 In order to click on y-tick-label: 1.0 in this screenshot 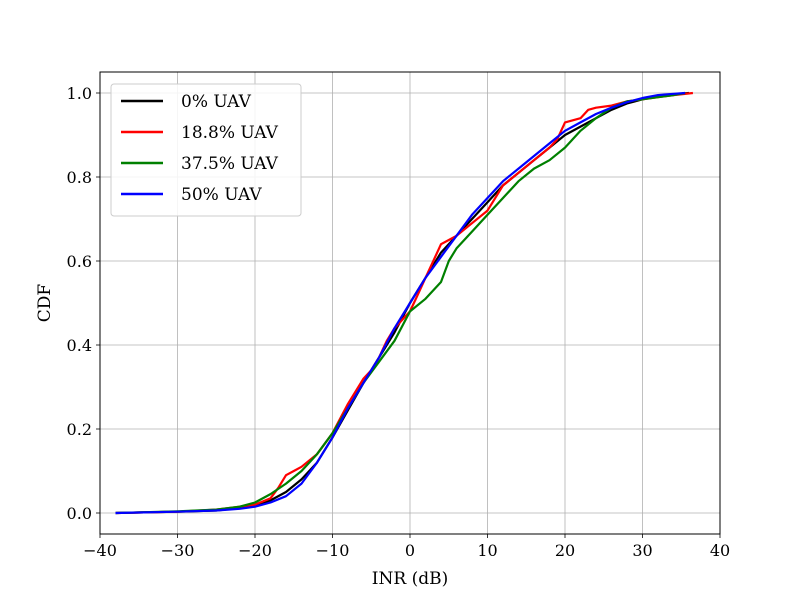, I will do `click(79, 93)`.